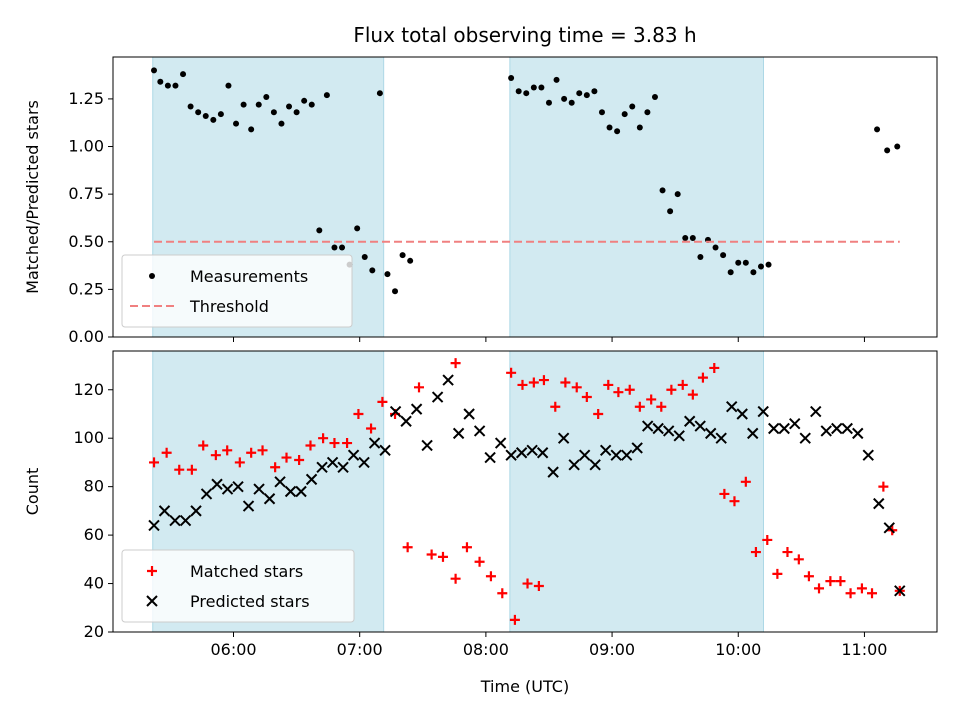 This screenshot has width=960, height=720. Describe the element at coordinates (360, 649) in the screenshot. I see `x-tick-label: 07:00` at that location.